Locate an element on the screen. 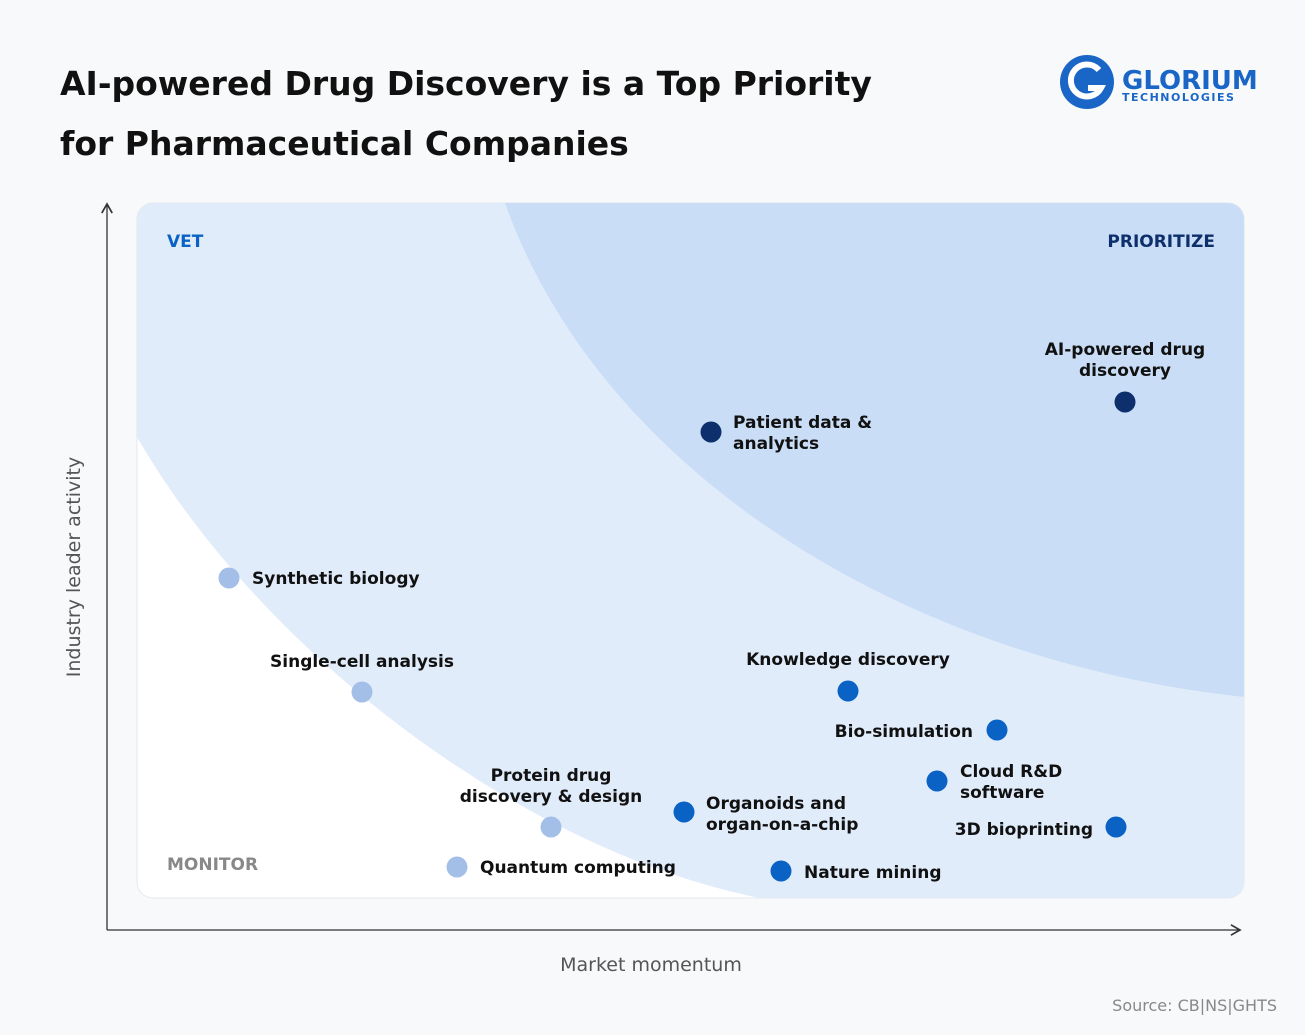 The image size is (1305, 1035). node-label: Patient data & analytics is located at coordinates (802, 433).